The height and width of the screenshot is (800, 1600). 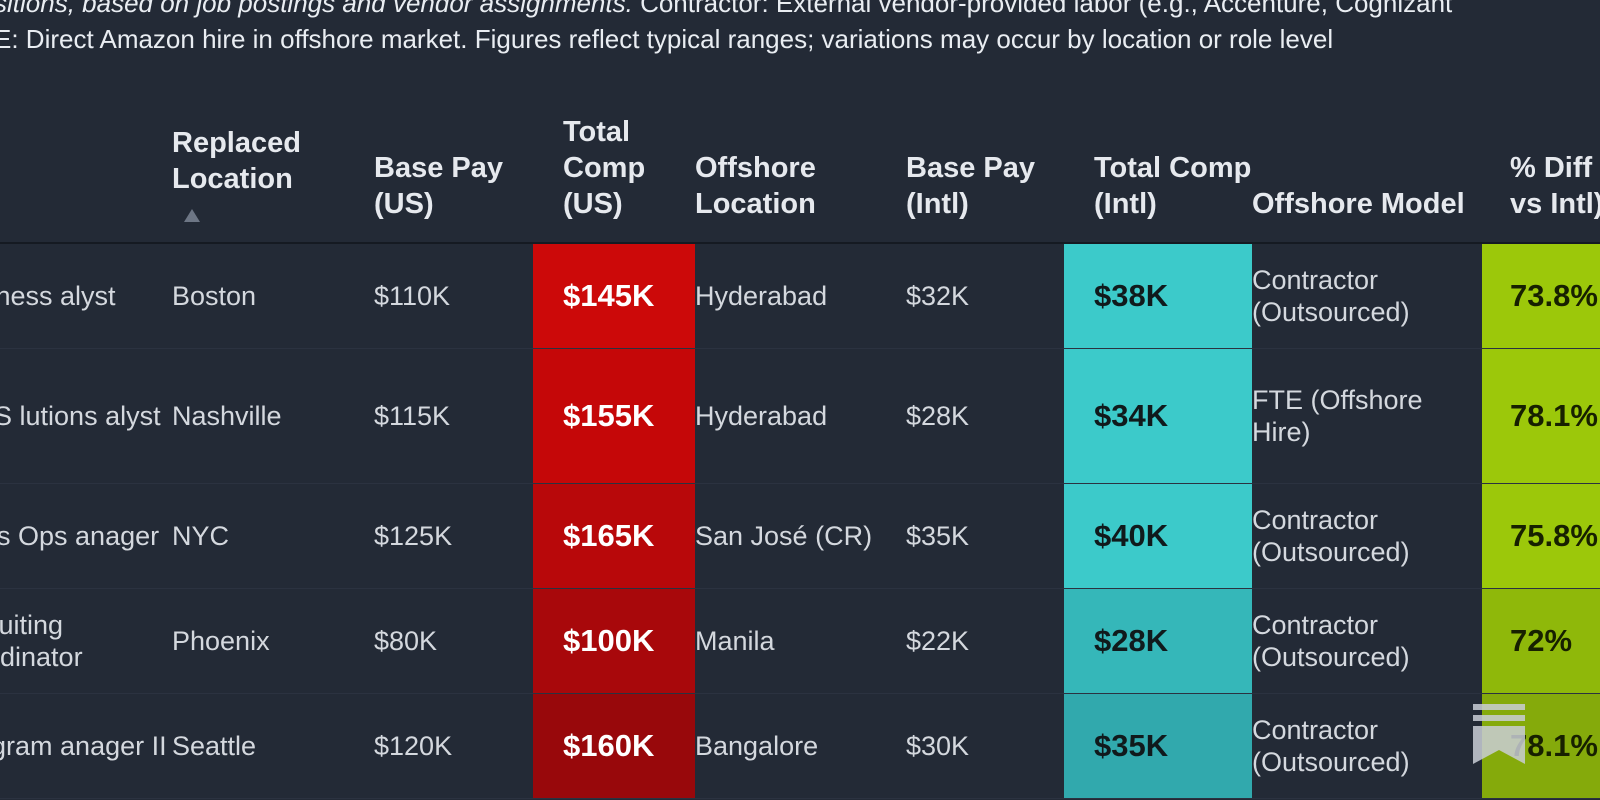 What do you see at coordinates (1555, 186) in the screenshot?
I see `header-pct-diff-label: % Diff (US vs Intl)` at bounding box center [1555, 186].